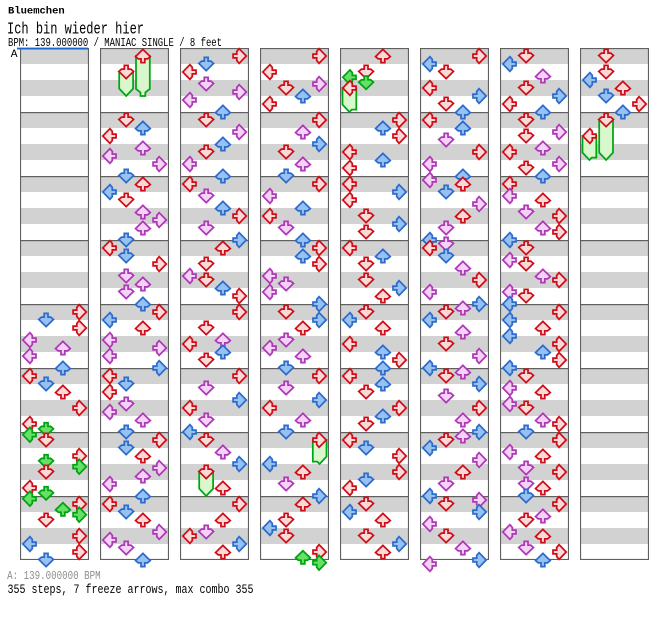 The image size is (672, 620). What do you see at coordinates (115, 43) in the screenshot?
I see `svg-text:BPM: 139.000000 / MANIAC SINGL: BPM: 139.000000 / MANIAC SINGLE / 8 feet` at bounding box center [115, 43].